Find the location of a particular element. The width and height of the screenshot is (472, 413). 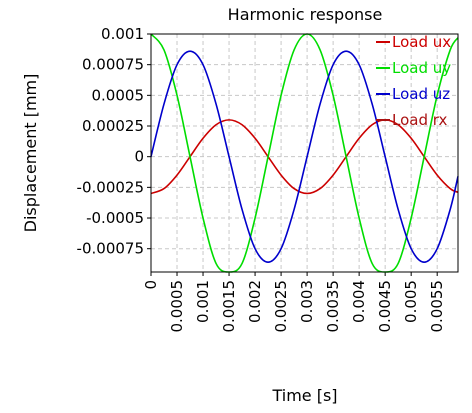

y-tick-label: 0.00075 is located at coordinates (113, 65).